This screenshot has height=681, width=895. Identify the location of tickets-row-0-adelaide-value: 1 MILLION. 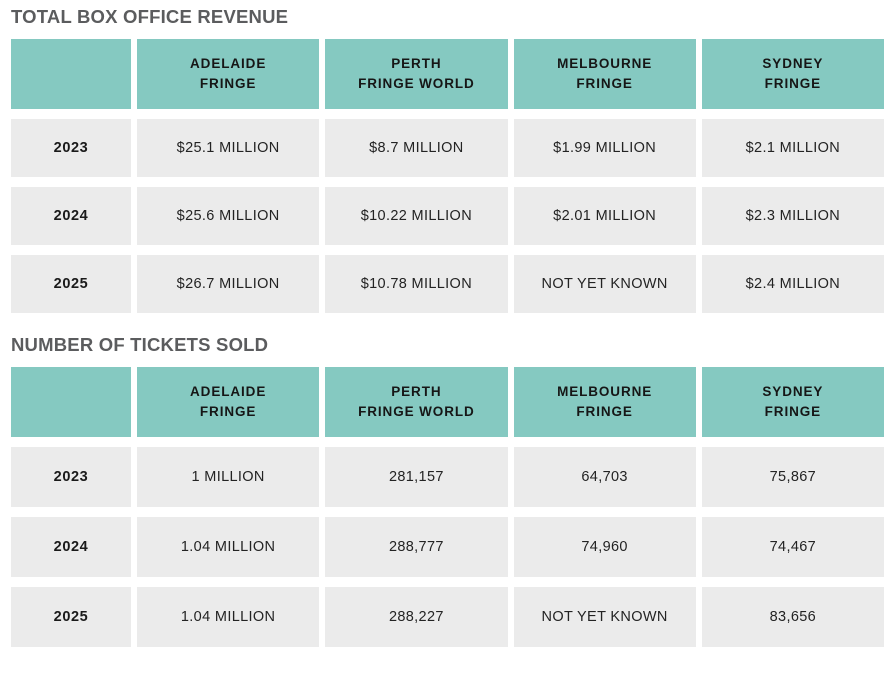
(228, 477).